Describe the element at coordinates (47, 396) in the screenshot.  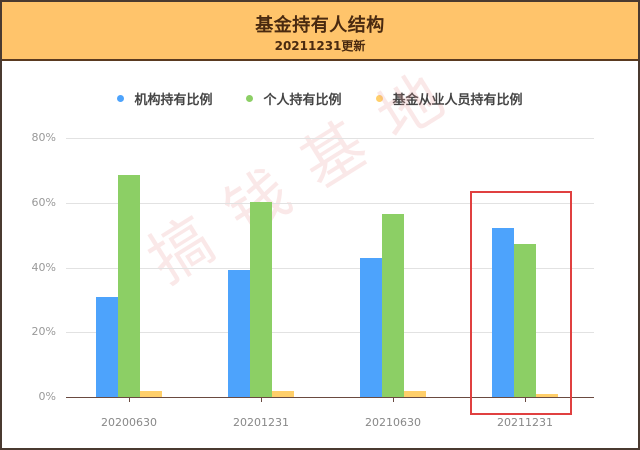
I see `y-tick-label: 0%` at that location.